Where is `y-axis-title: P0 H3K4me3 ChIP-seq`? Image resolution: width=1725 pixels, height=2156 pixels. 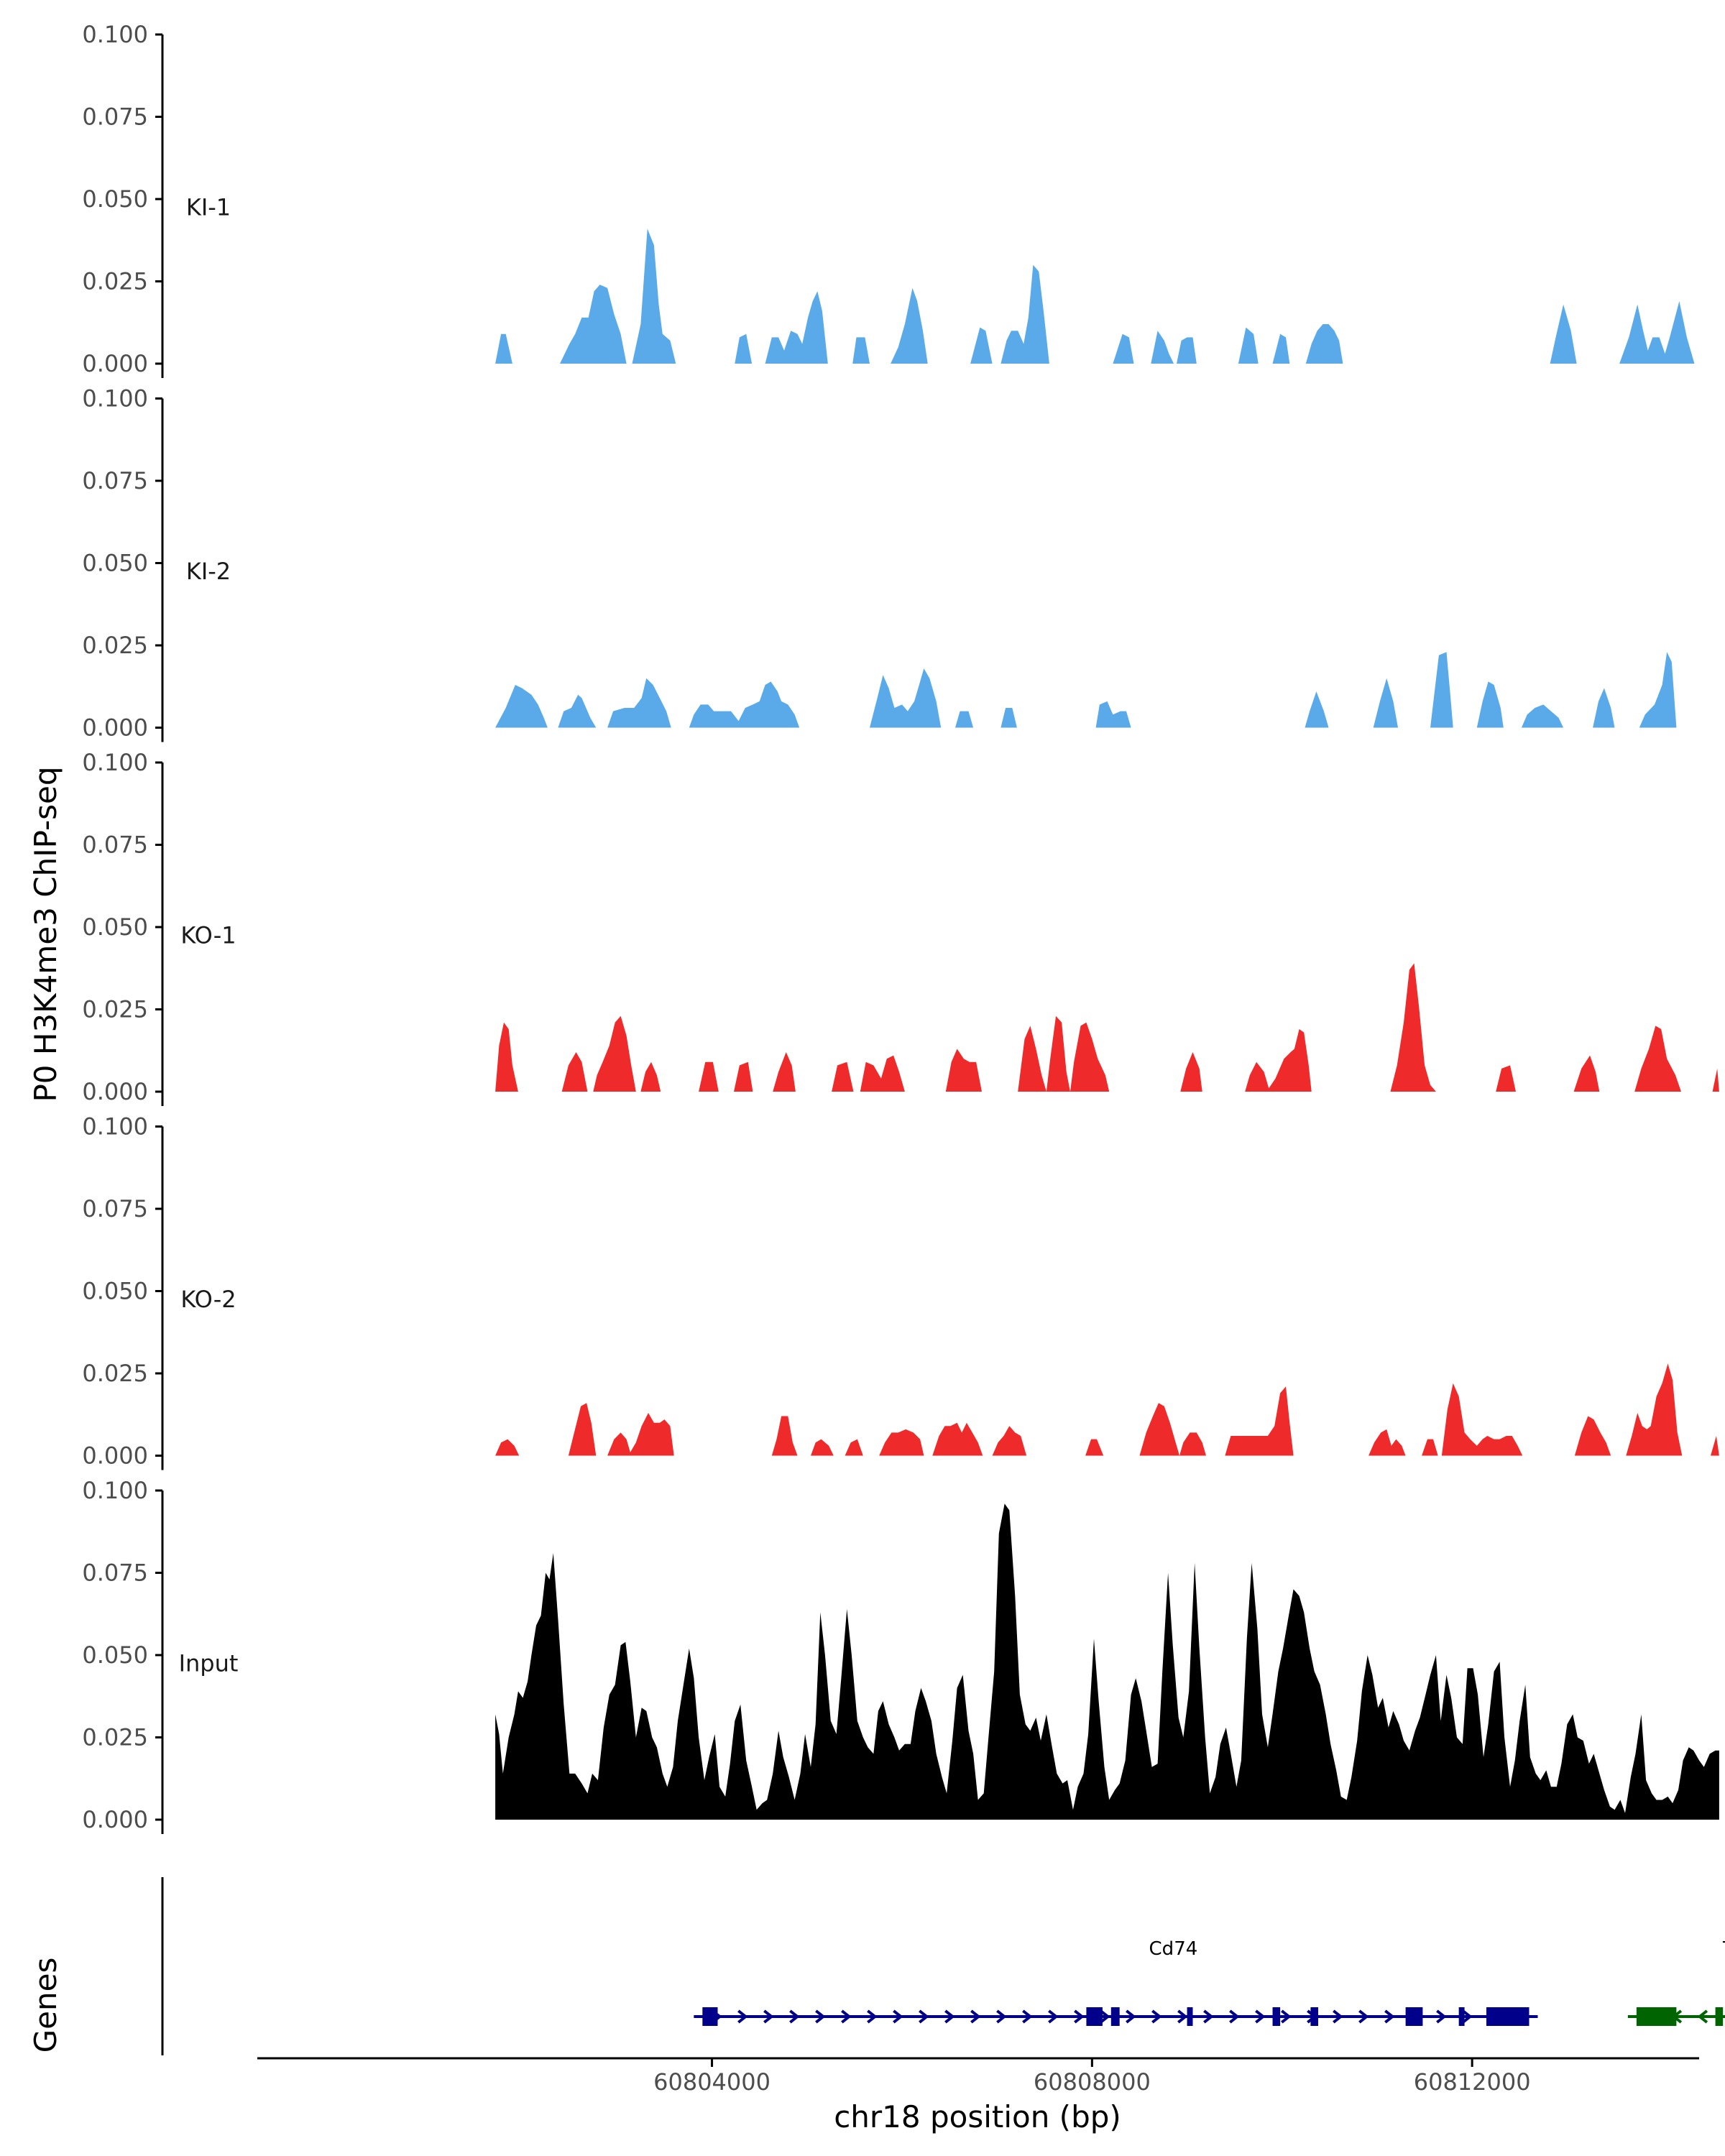 y-axis-title: P0 H3K4me3 ChIP-seq is located at coordinates (45, 934).